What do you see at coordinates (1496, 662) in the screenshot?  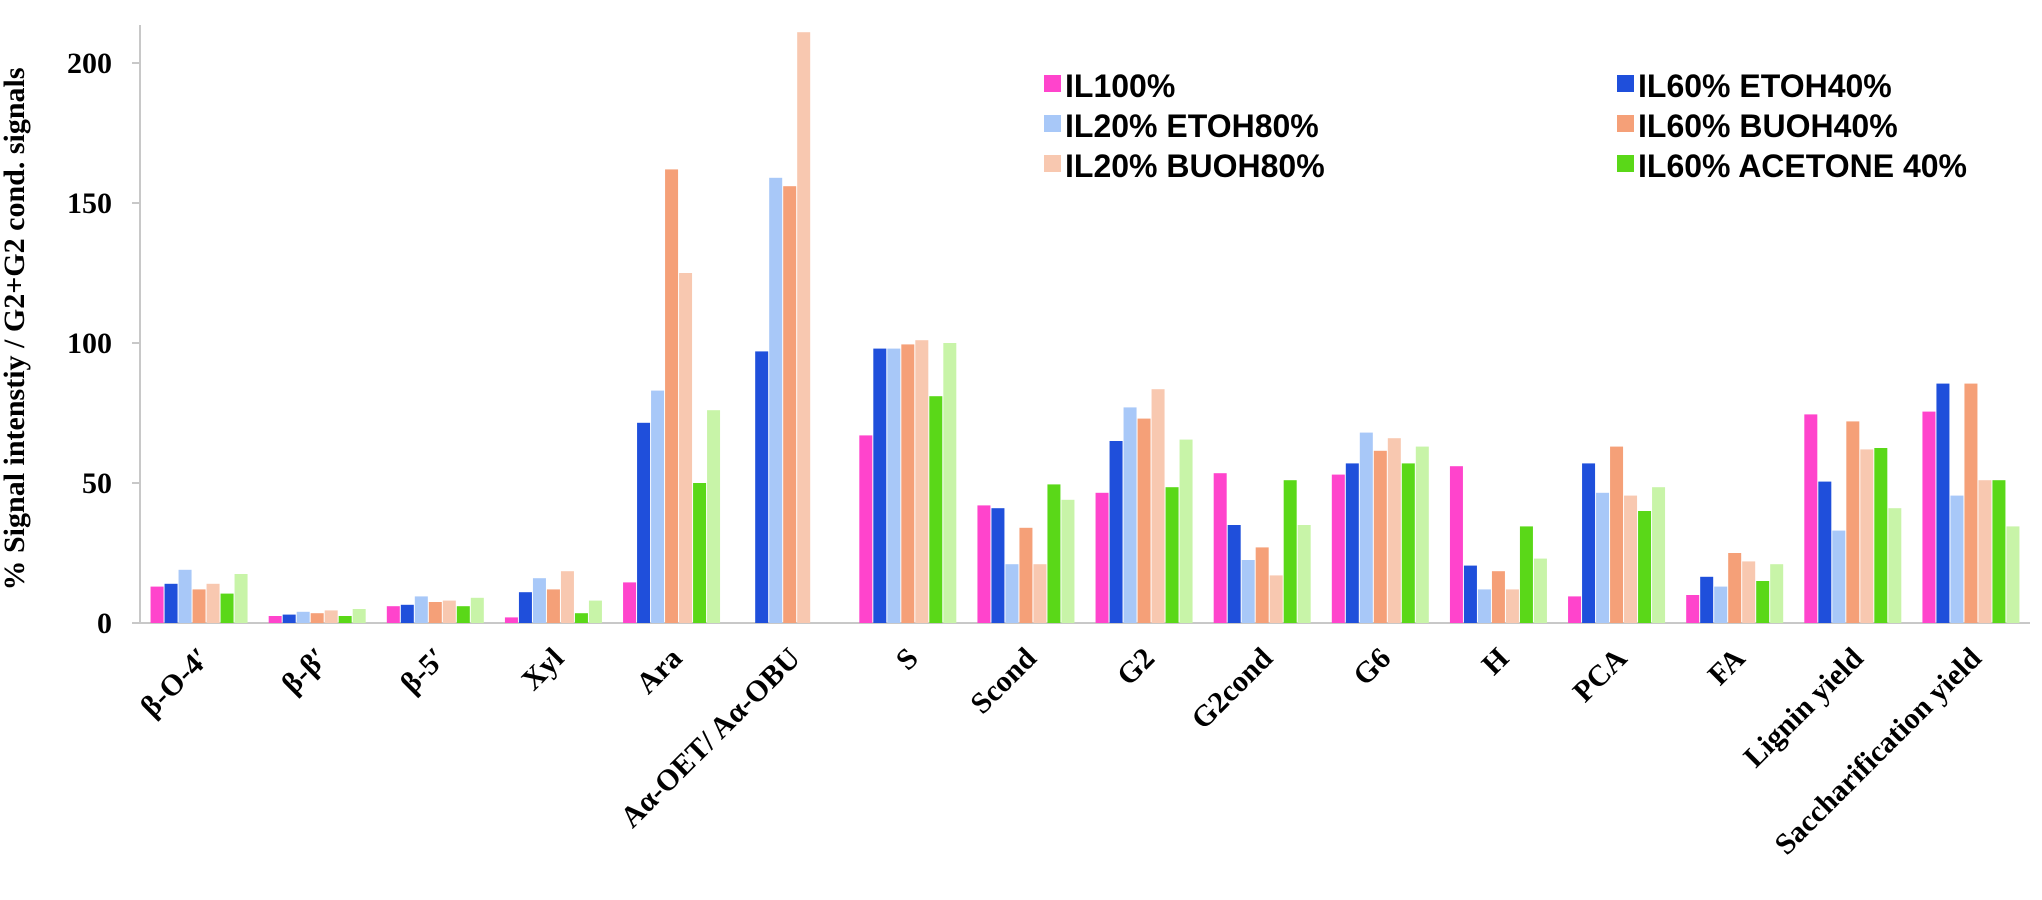 I see `x-tick-label: H` at bounding box center [1496, 662].